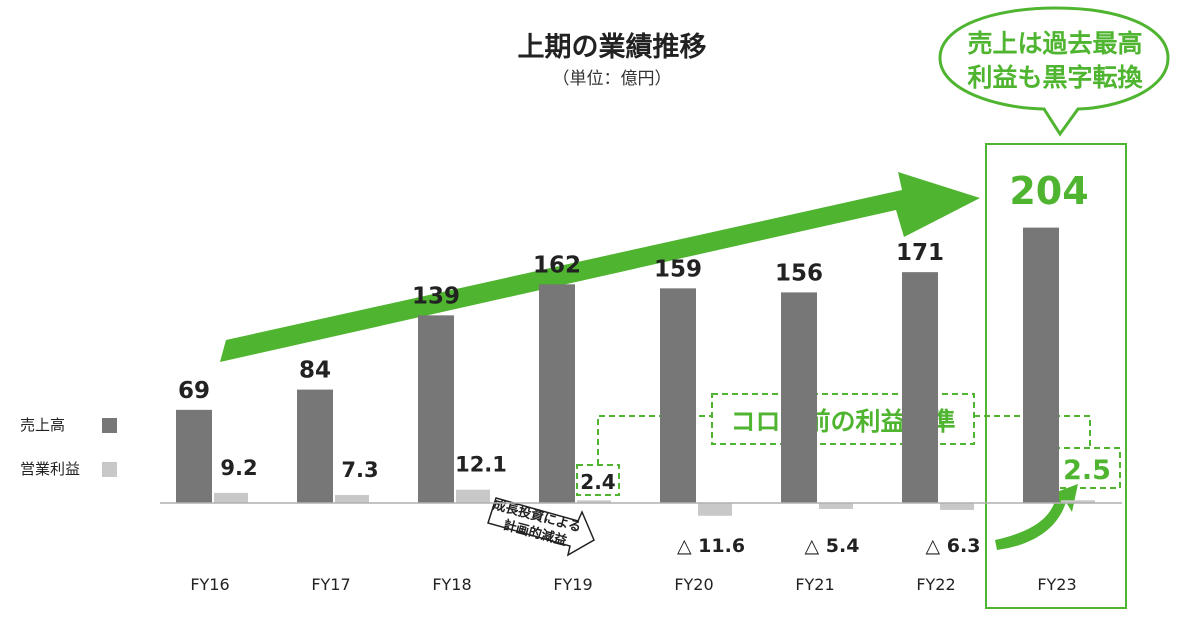 The width and height of the screenshot is (1200, 634). What do you see at coordinates (678, 269) in the screenshot?
I see `sales-value-label-fy20: 159` at bounding box center [678, 269].